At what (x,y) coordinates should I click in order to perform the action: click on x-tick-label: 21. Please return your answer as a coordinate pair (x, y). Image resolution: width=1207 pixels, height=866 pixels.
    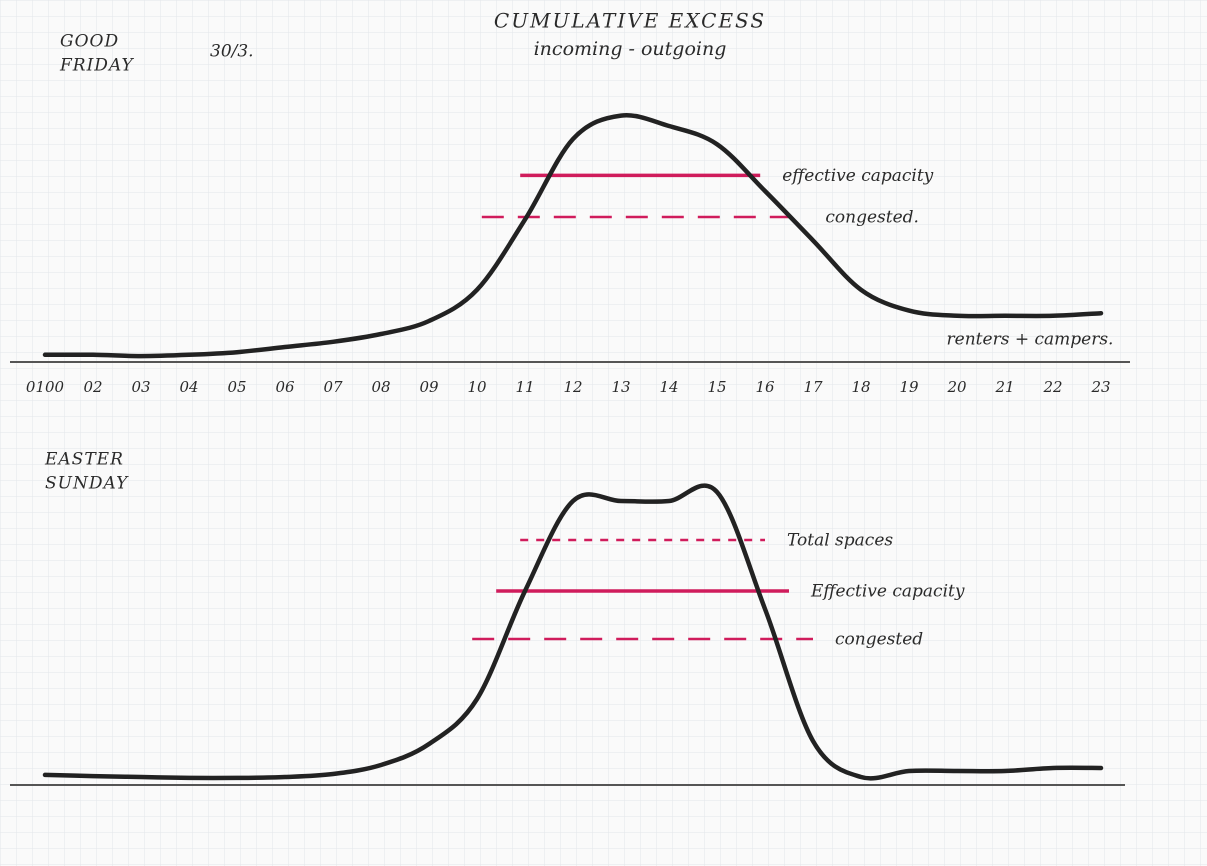
    Looking at the image, I should click on (1004, 387).